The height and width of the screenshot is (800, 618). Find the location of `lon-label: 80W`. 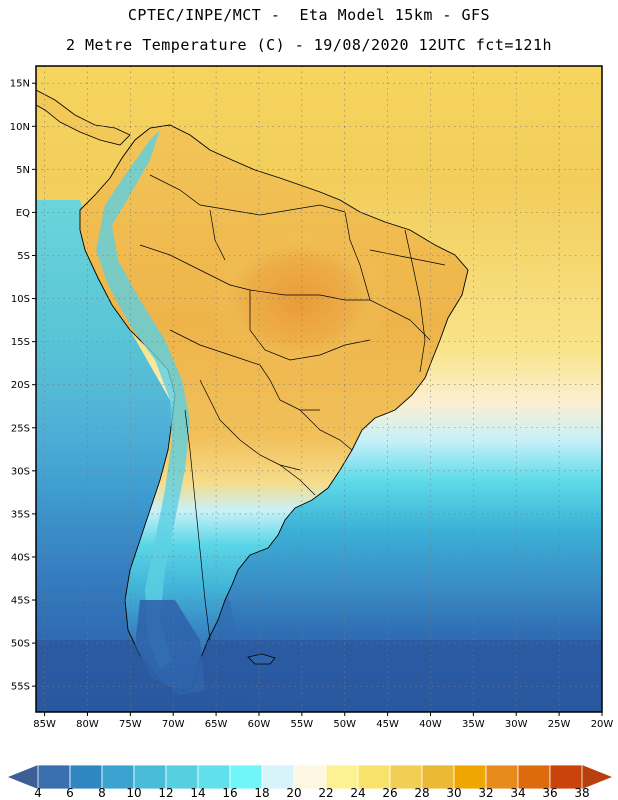

lon-label: 80W is located at coordinates (87, 724).